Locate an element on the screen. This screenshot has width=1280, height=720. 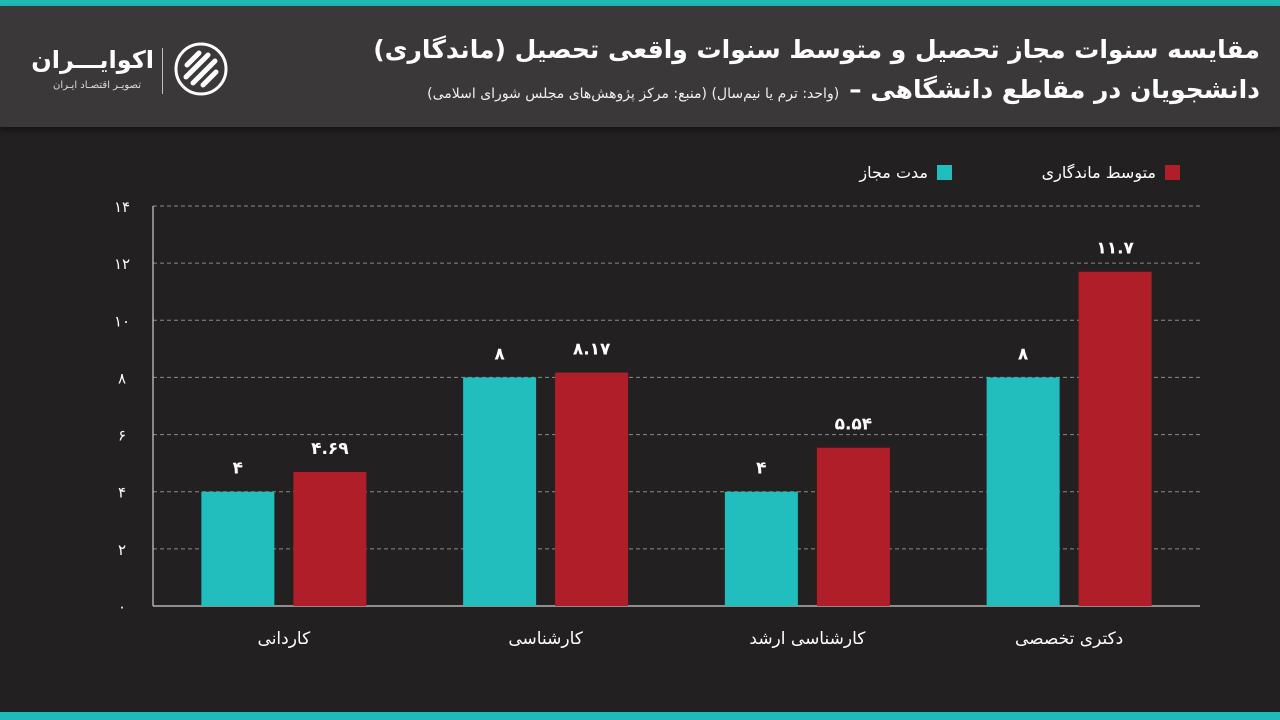
y-tick-label: ۱۲ is located at coordinates (122, 264).